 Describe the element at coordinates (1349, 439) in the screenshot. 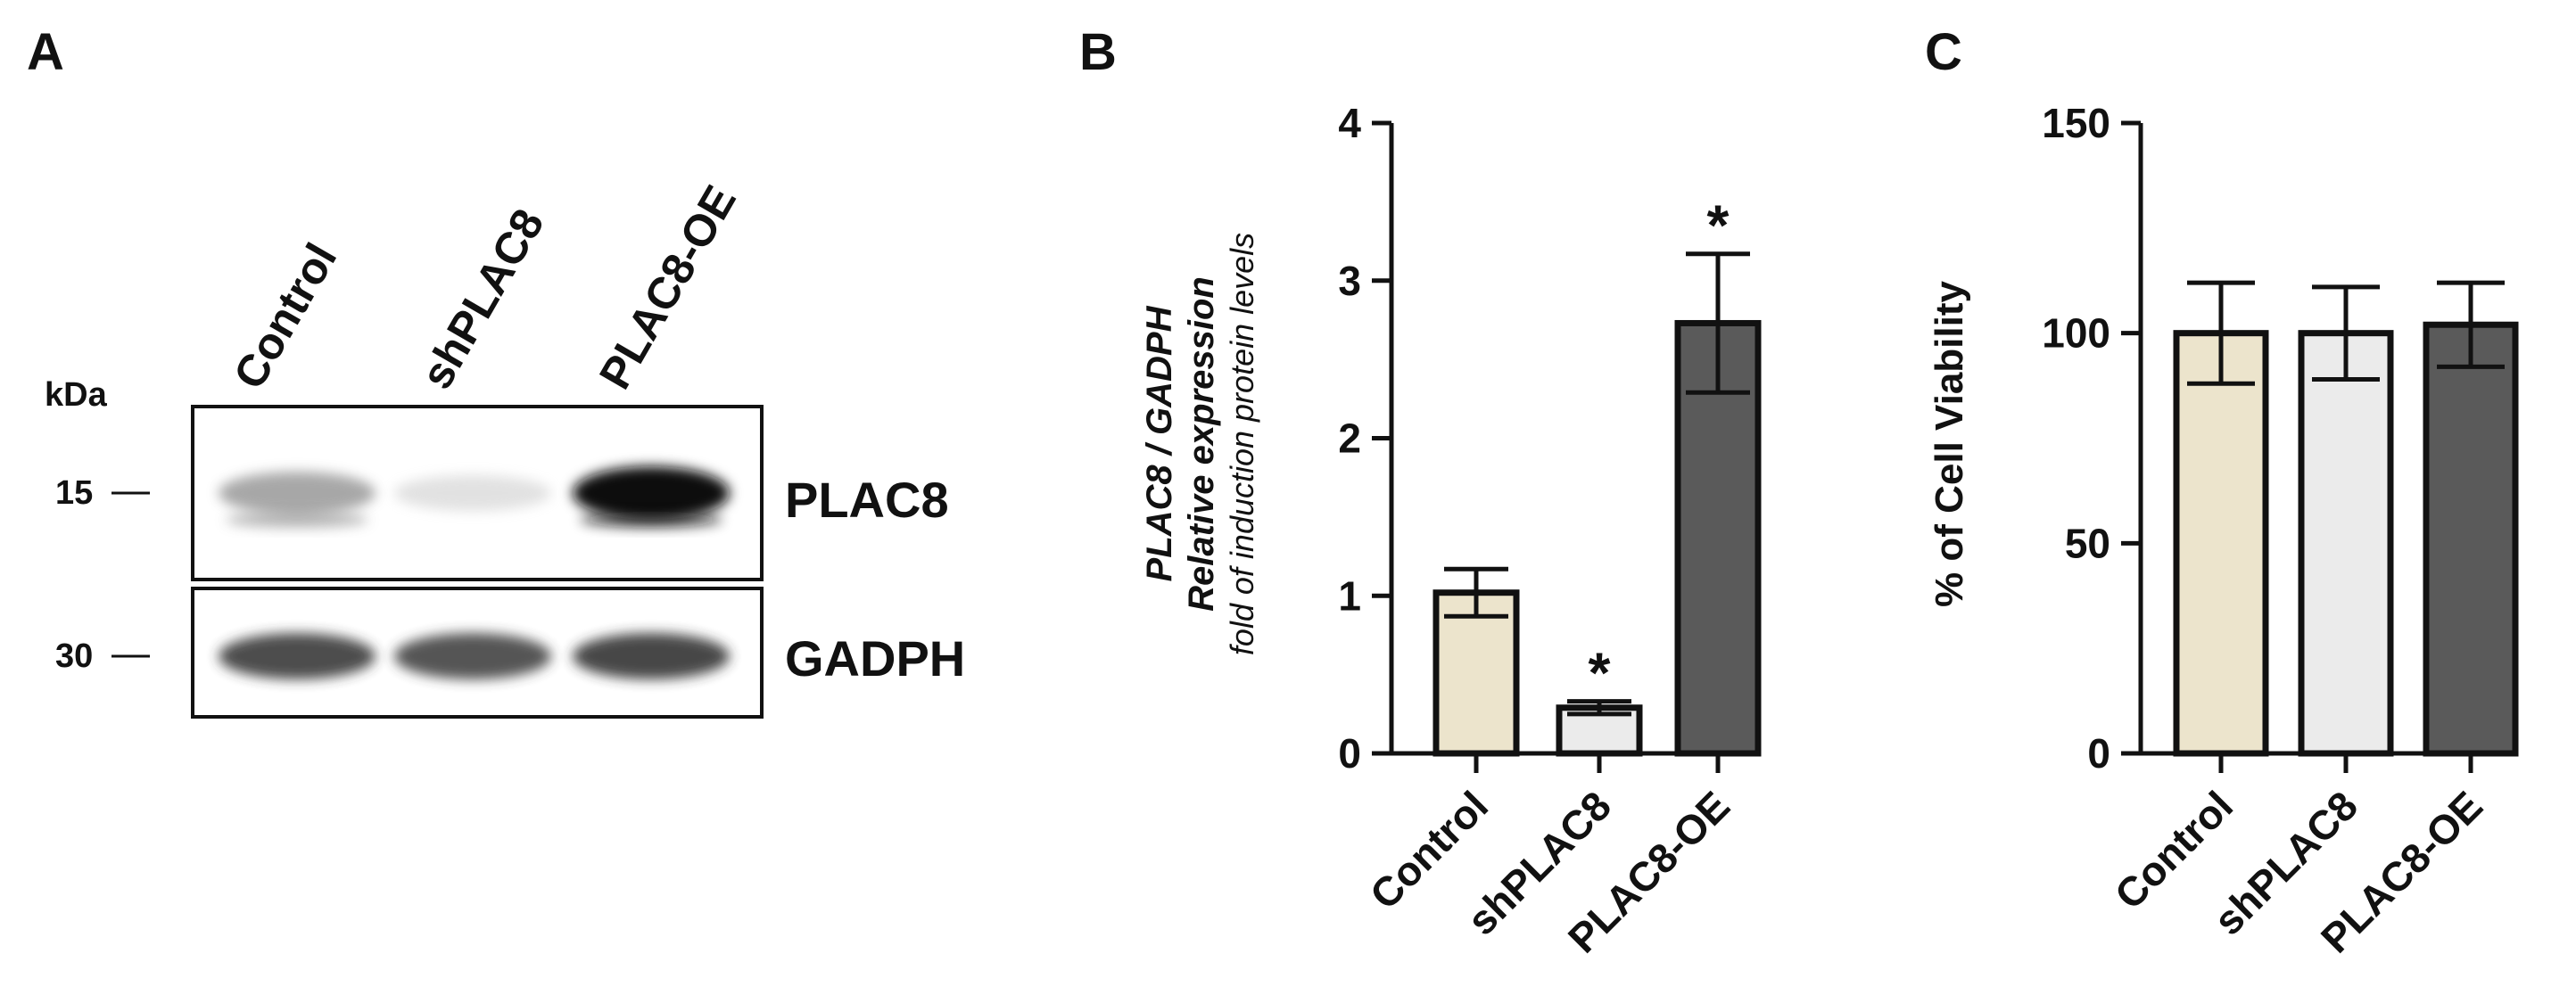

I see `chart-b-ytick-label-2: 2` at that location.